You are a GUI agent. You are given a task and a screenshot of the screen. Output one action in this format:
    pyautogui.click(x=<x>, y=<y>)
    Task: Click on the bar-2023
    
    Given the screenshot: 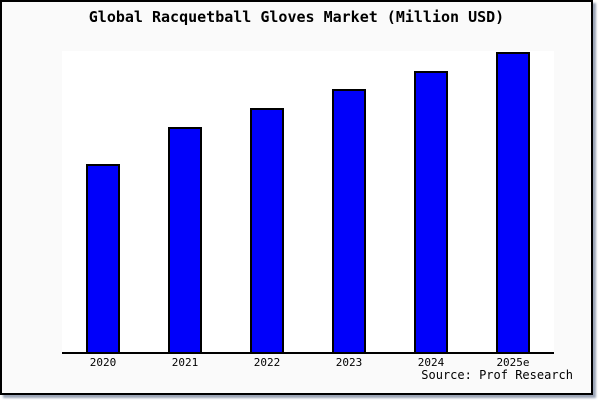 What is the action you would take?
    pyautogui.click(x=349, y=220)
    